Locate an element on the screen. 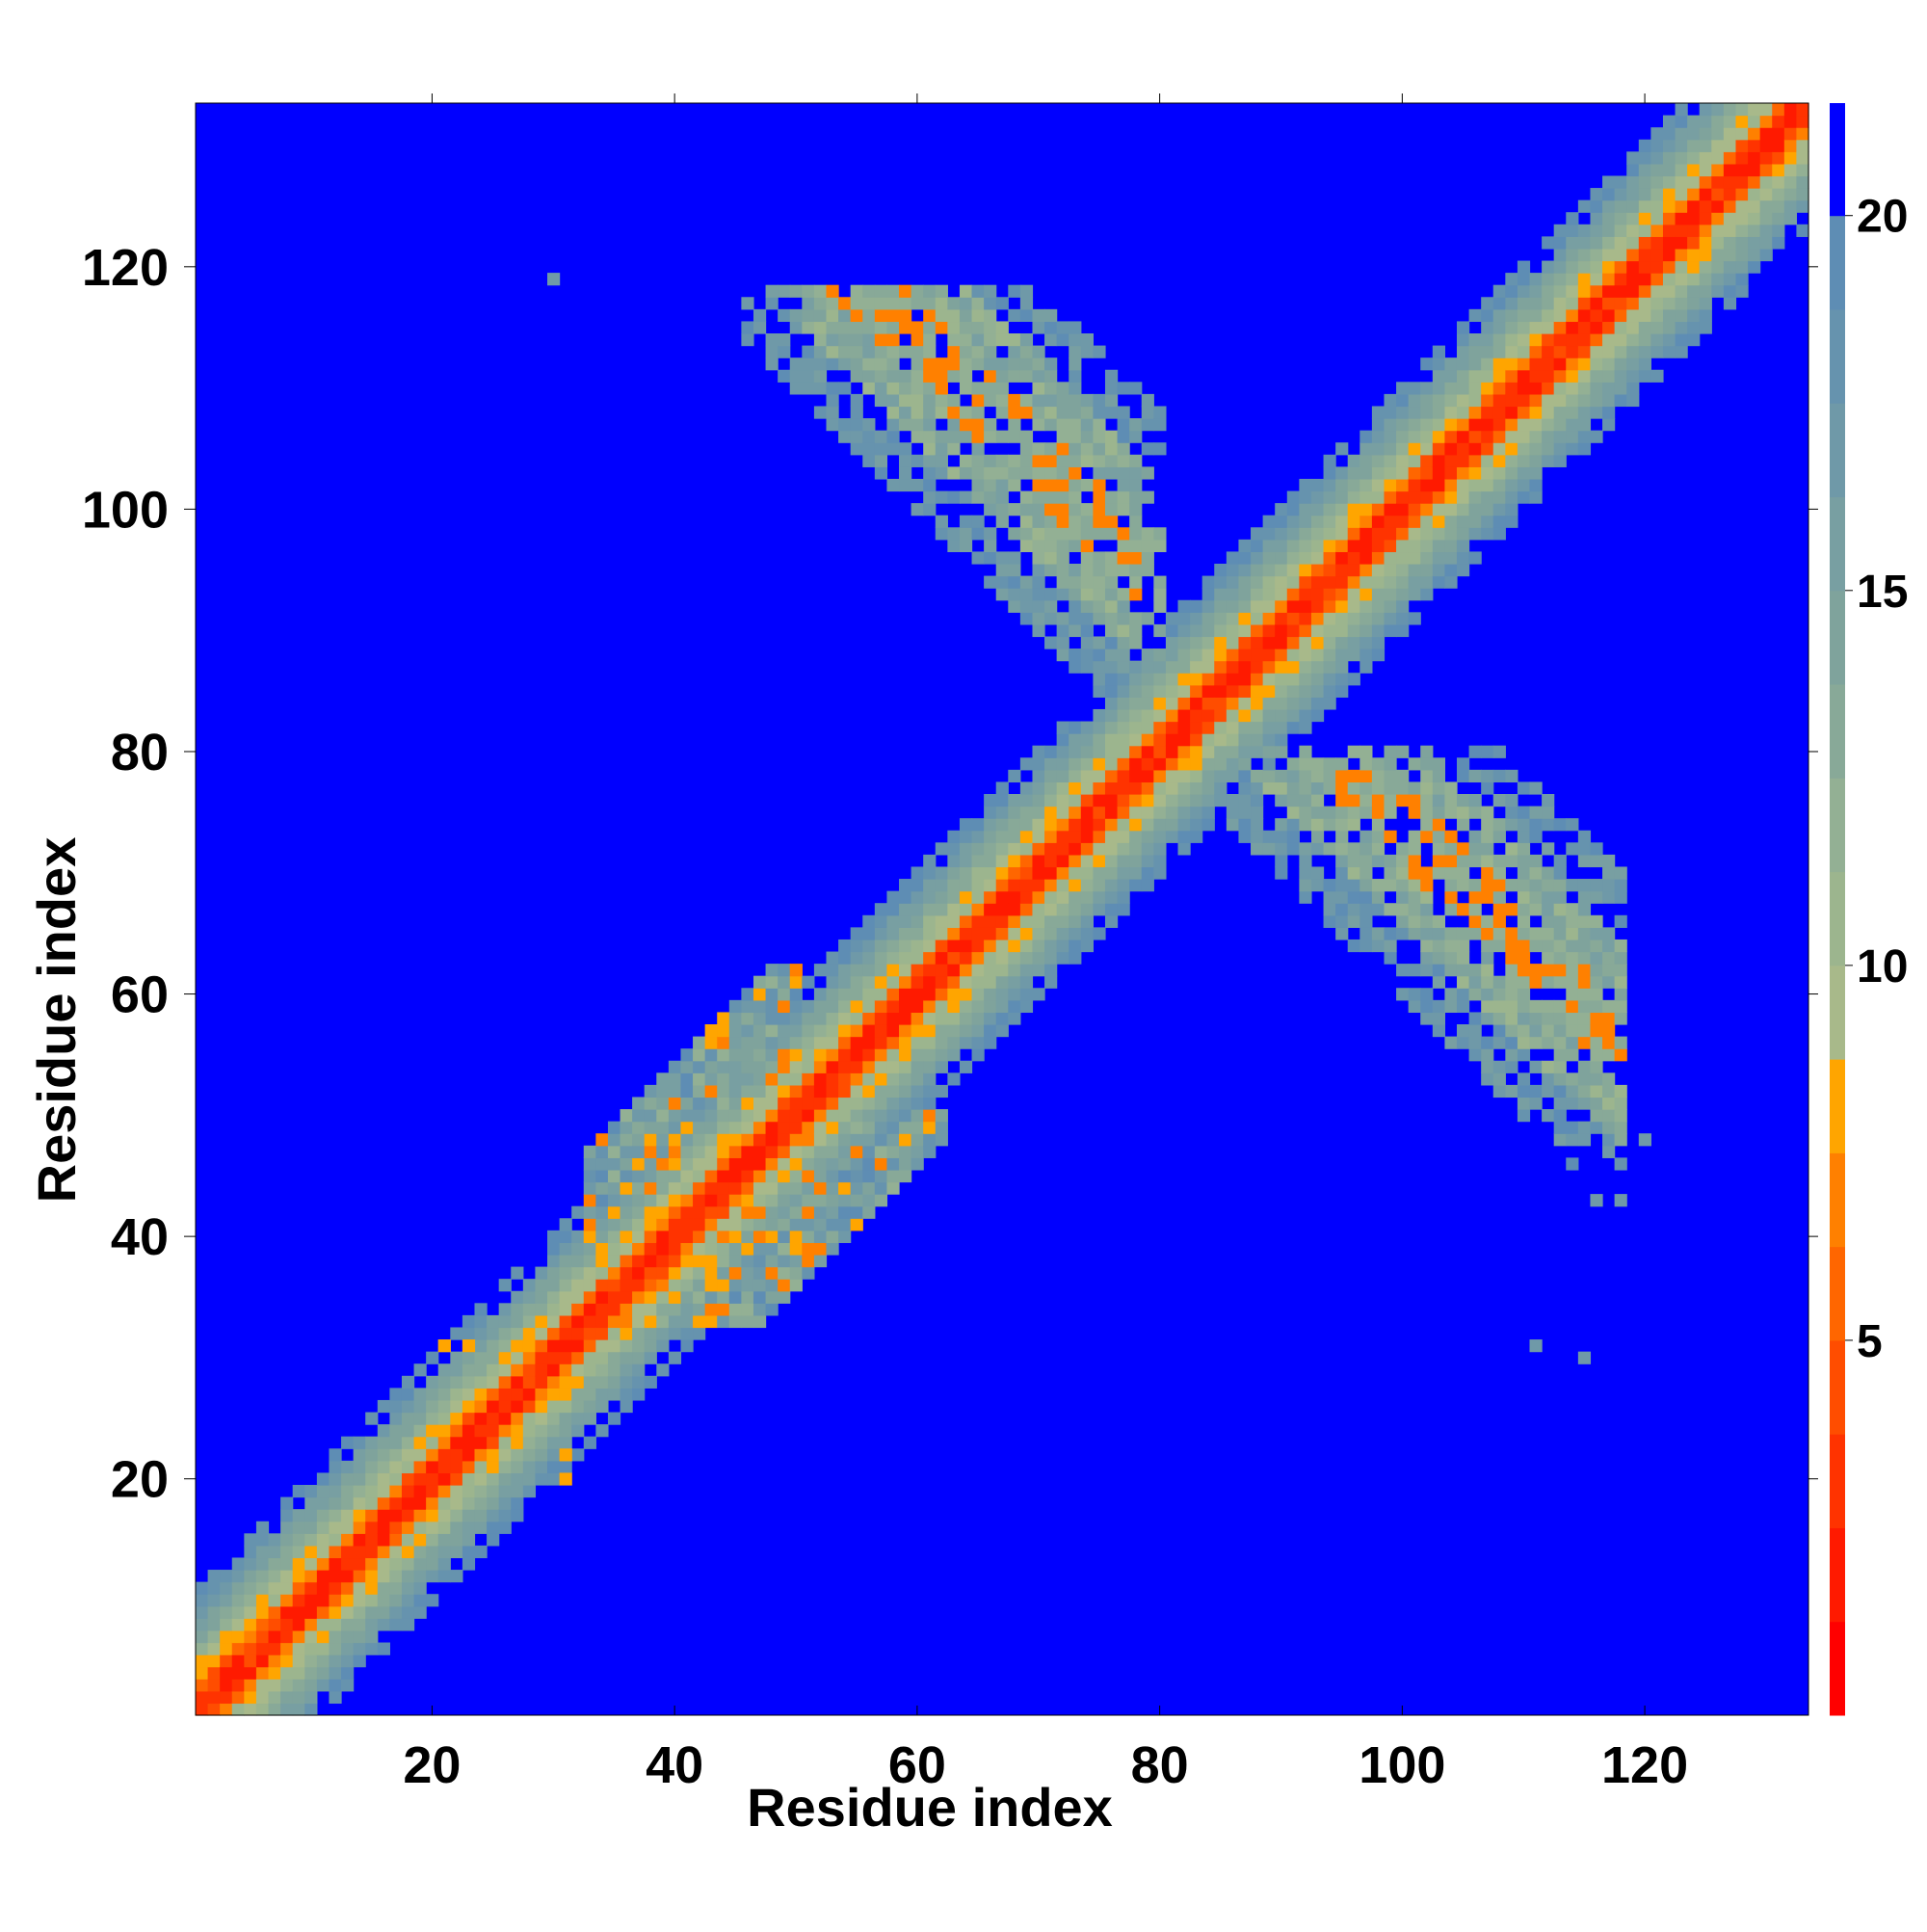 The width and height of the screenshot is (1927, 1932). colorbar-segment is located at coordinates (1838, 637).